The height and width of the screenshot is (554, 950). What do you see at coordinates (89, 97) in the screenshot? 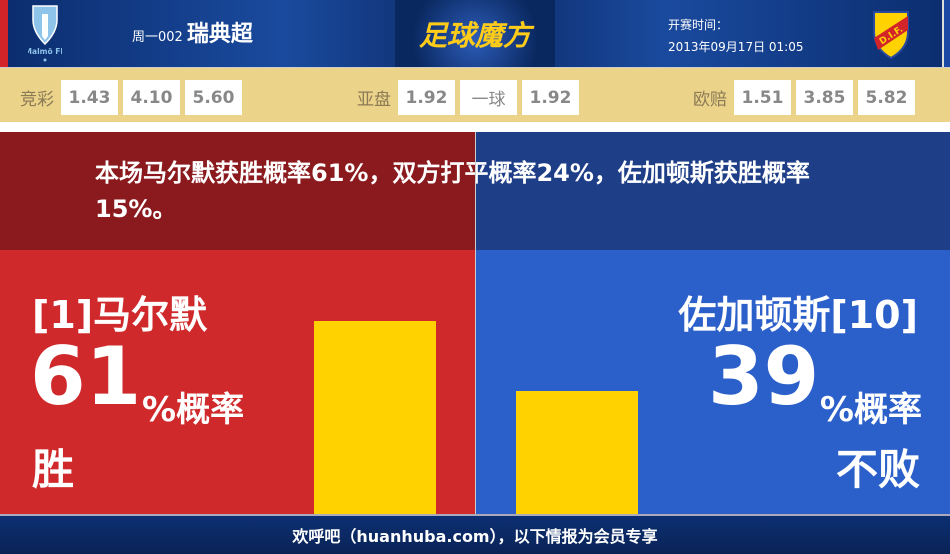
I see `odds-value: 1.43` at bounding box center [89, 97].